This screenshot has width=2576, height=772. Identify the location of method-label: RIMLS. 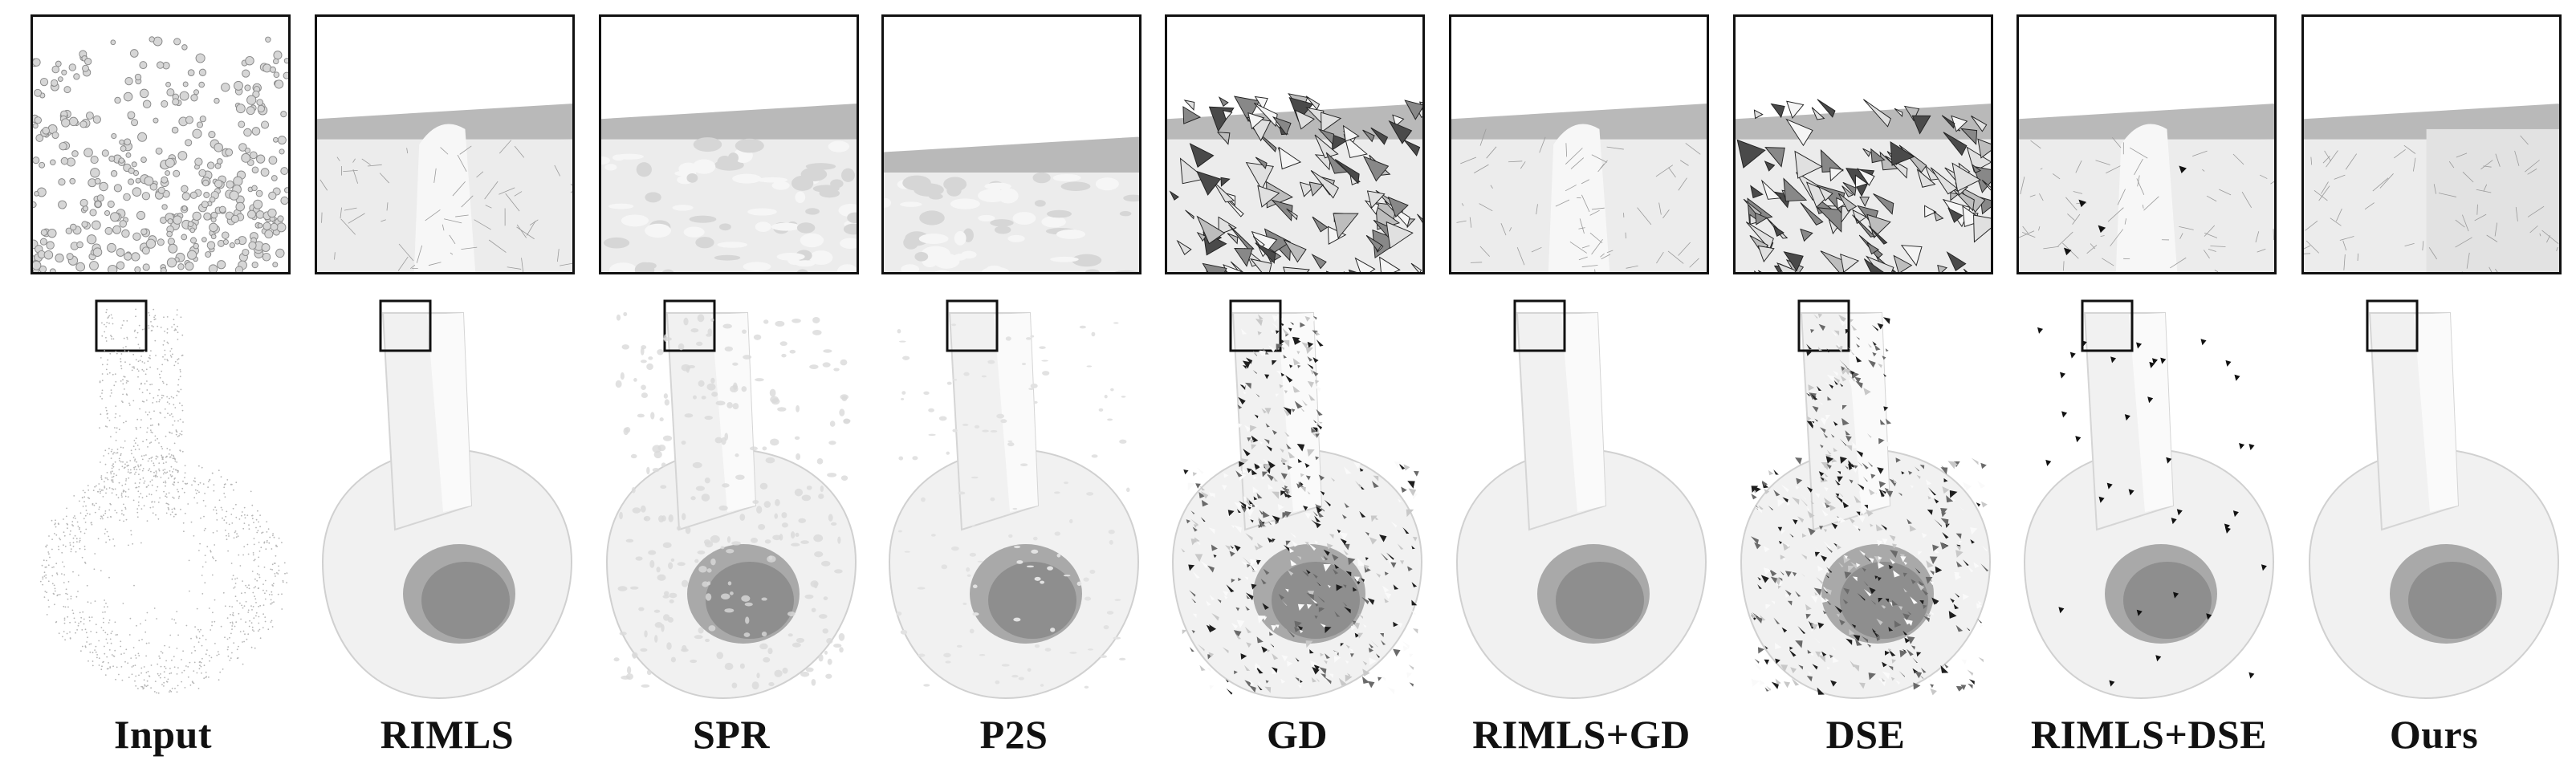
(447, 734).